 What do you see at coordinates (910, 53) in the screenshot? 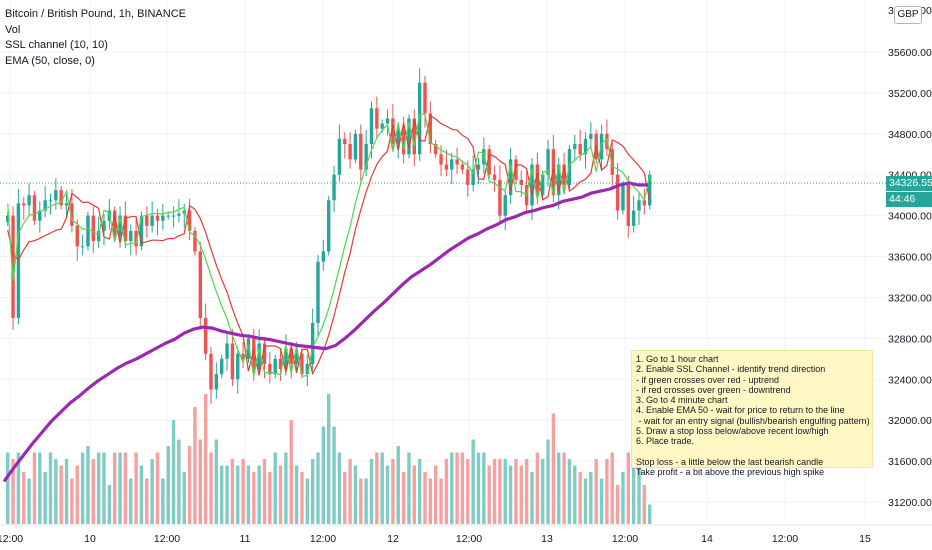
I see `price-axis-label: 35600.00` at bounding box center [910, 53].